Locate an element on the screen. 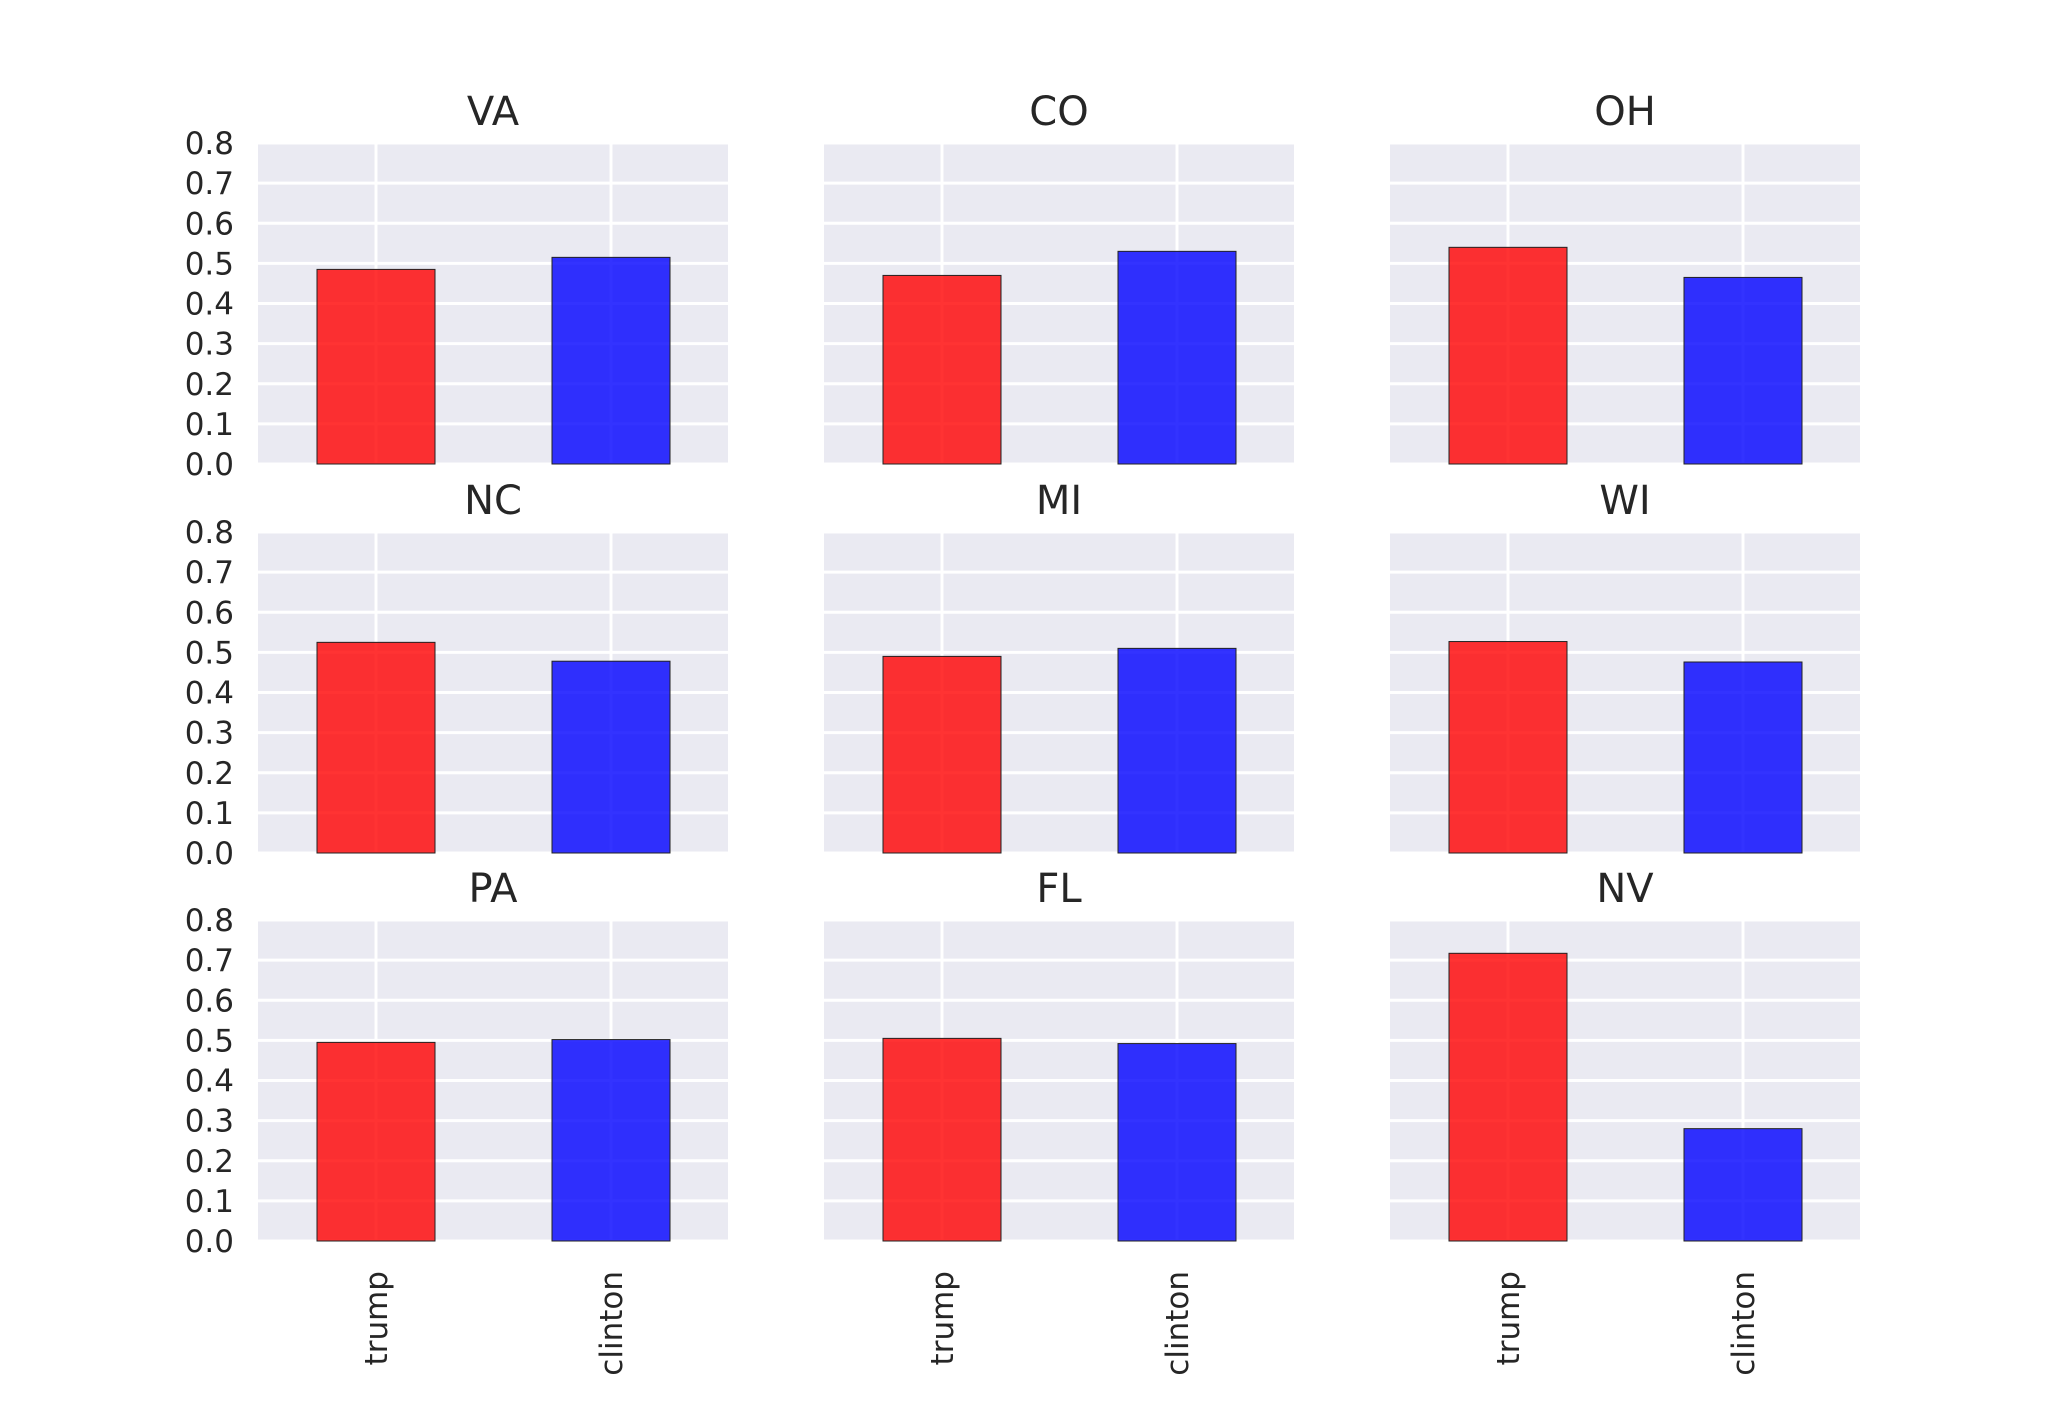 The height and width of the screenshot is (1408, 2048). bar-nv-clinton is located at coordinates (1743, 1185).